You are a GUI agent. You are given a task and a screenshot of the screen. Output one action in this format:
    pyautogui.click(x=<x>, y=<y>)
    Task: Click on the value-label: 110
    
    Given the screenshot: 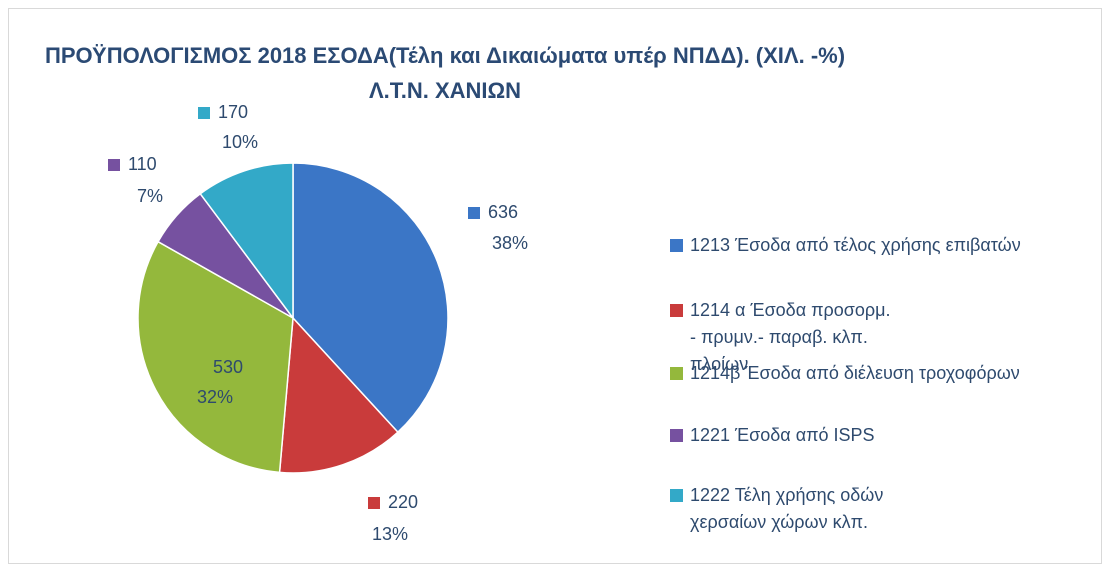 What is the action you would take?
    pyautogui.click(x=142, y=164)
    